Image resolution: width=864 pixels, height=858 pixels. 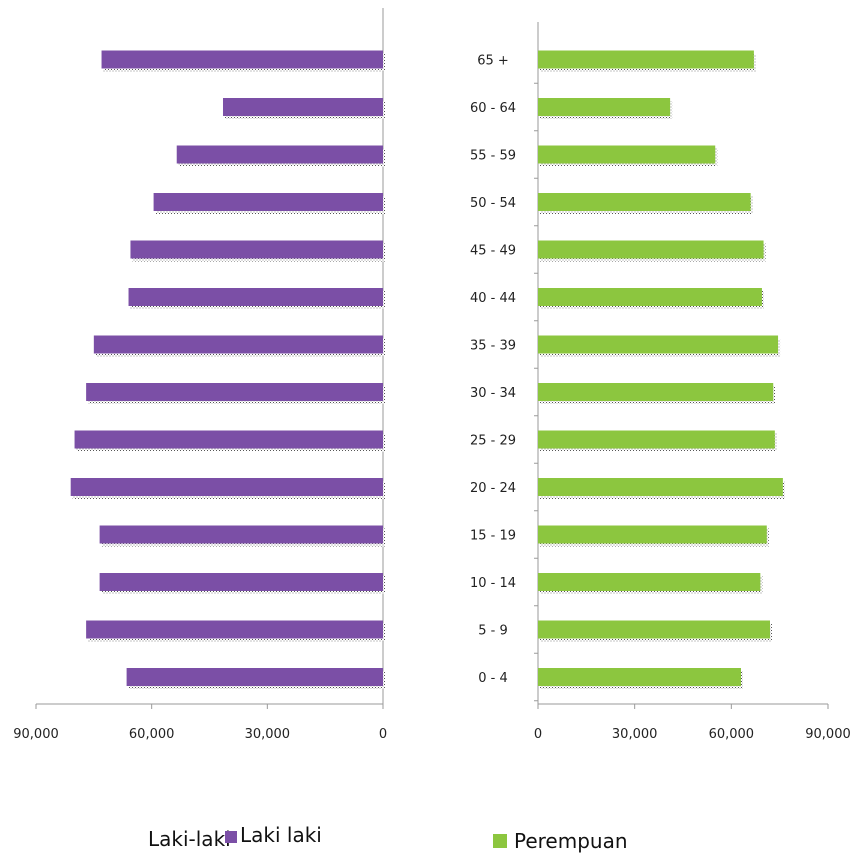 What do you see at coordinates (493, 108) in the screenshot?
I see `category-label: 60 - 64` at bounding box center [493, 108].